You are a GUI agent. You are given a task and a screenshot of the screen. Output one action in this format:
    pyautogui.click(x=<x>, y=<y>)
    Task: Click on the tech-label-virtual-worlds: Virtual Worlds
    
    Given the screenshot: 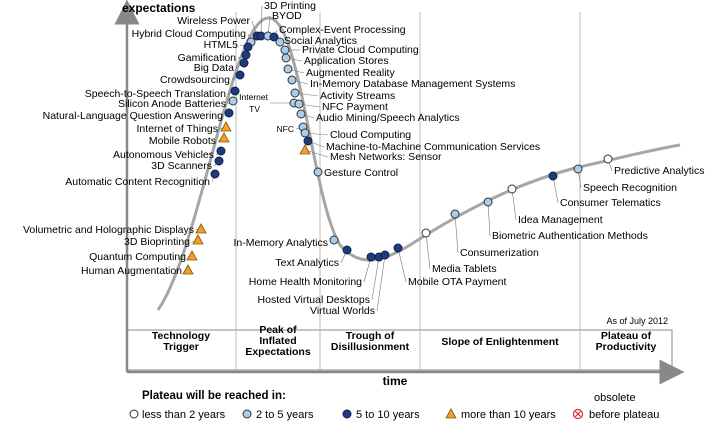 What is the action you would take?
    pyautogui.click(x=342, y=311)
    